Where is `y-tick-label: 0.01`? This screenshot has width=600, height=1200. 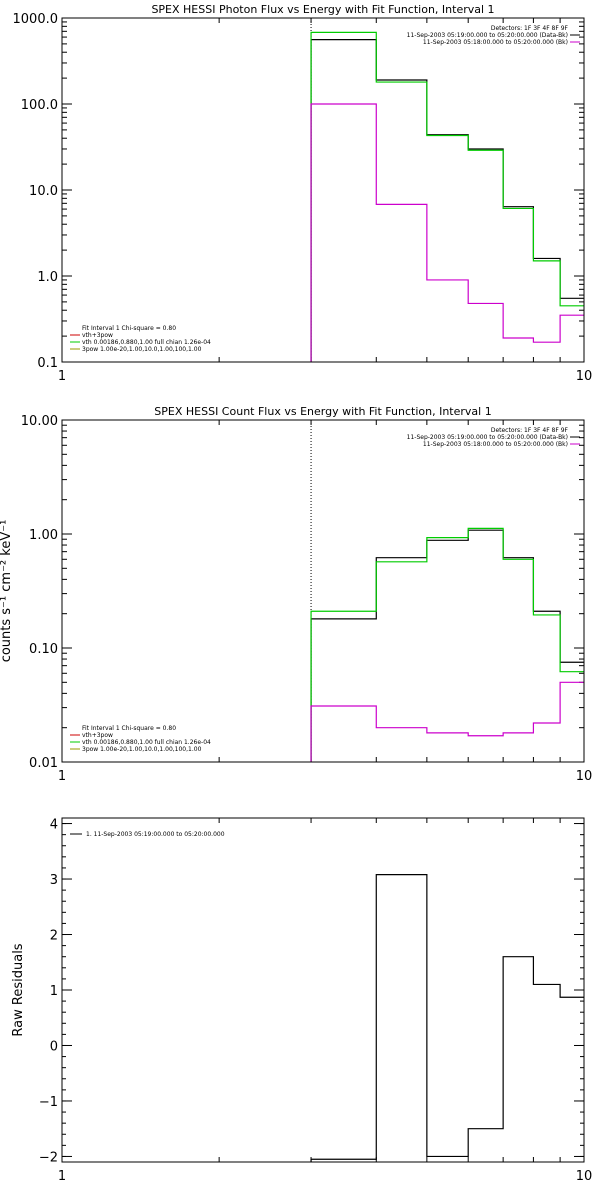 y-tick-label: 0.01 is located at coordinates (43, 763).